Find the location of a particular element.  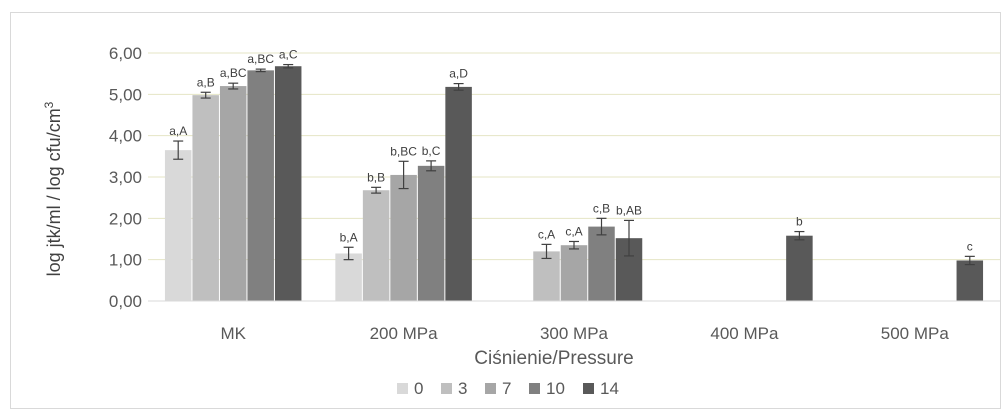

y-tick-label: 5,00 is located at coordinates (125, 94).